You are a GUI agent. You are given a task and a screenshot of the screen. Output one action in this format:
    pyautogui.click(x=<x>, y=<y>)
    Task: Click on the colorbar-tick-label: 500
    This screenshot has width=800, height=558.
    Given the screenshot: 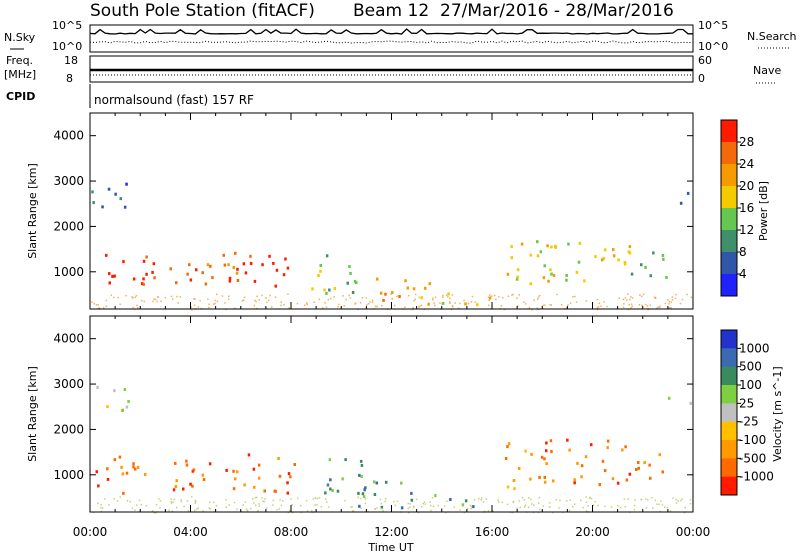 What is the action you would take?
    pyautogui.click(x=750, y=367)
    